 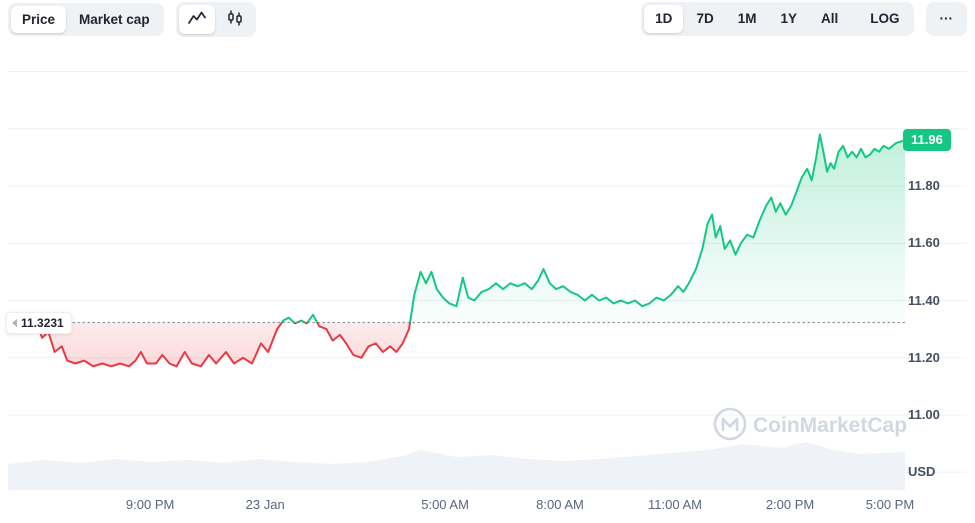 What do you see at coordinates (924, 243) in the screenshot?
I see `y-axis-label: 11.60` at bounding box center [924, 243].